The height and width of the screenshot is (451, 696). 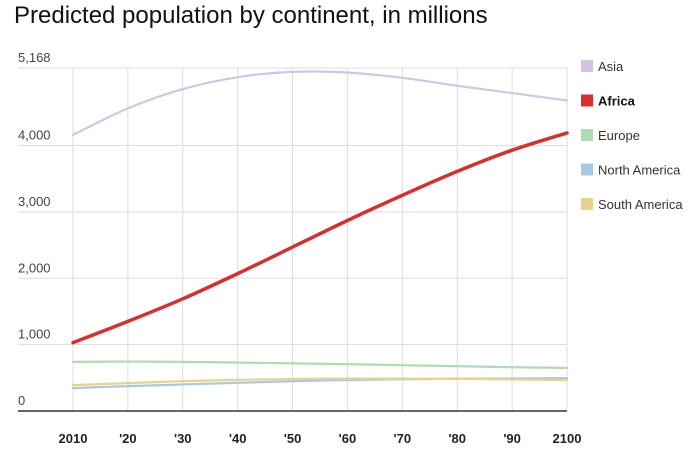 I want to click on legend-label-europe: Europe, so click(x=619, y=135).